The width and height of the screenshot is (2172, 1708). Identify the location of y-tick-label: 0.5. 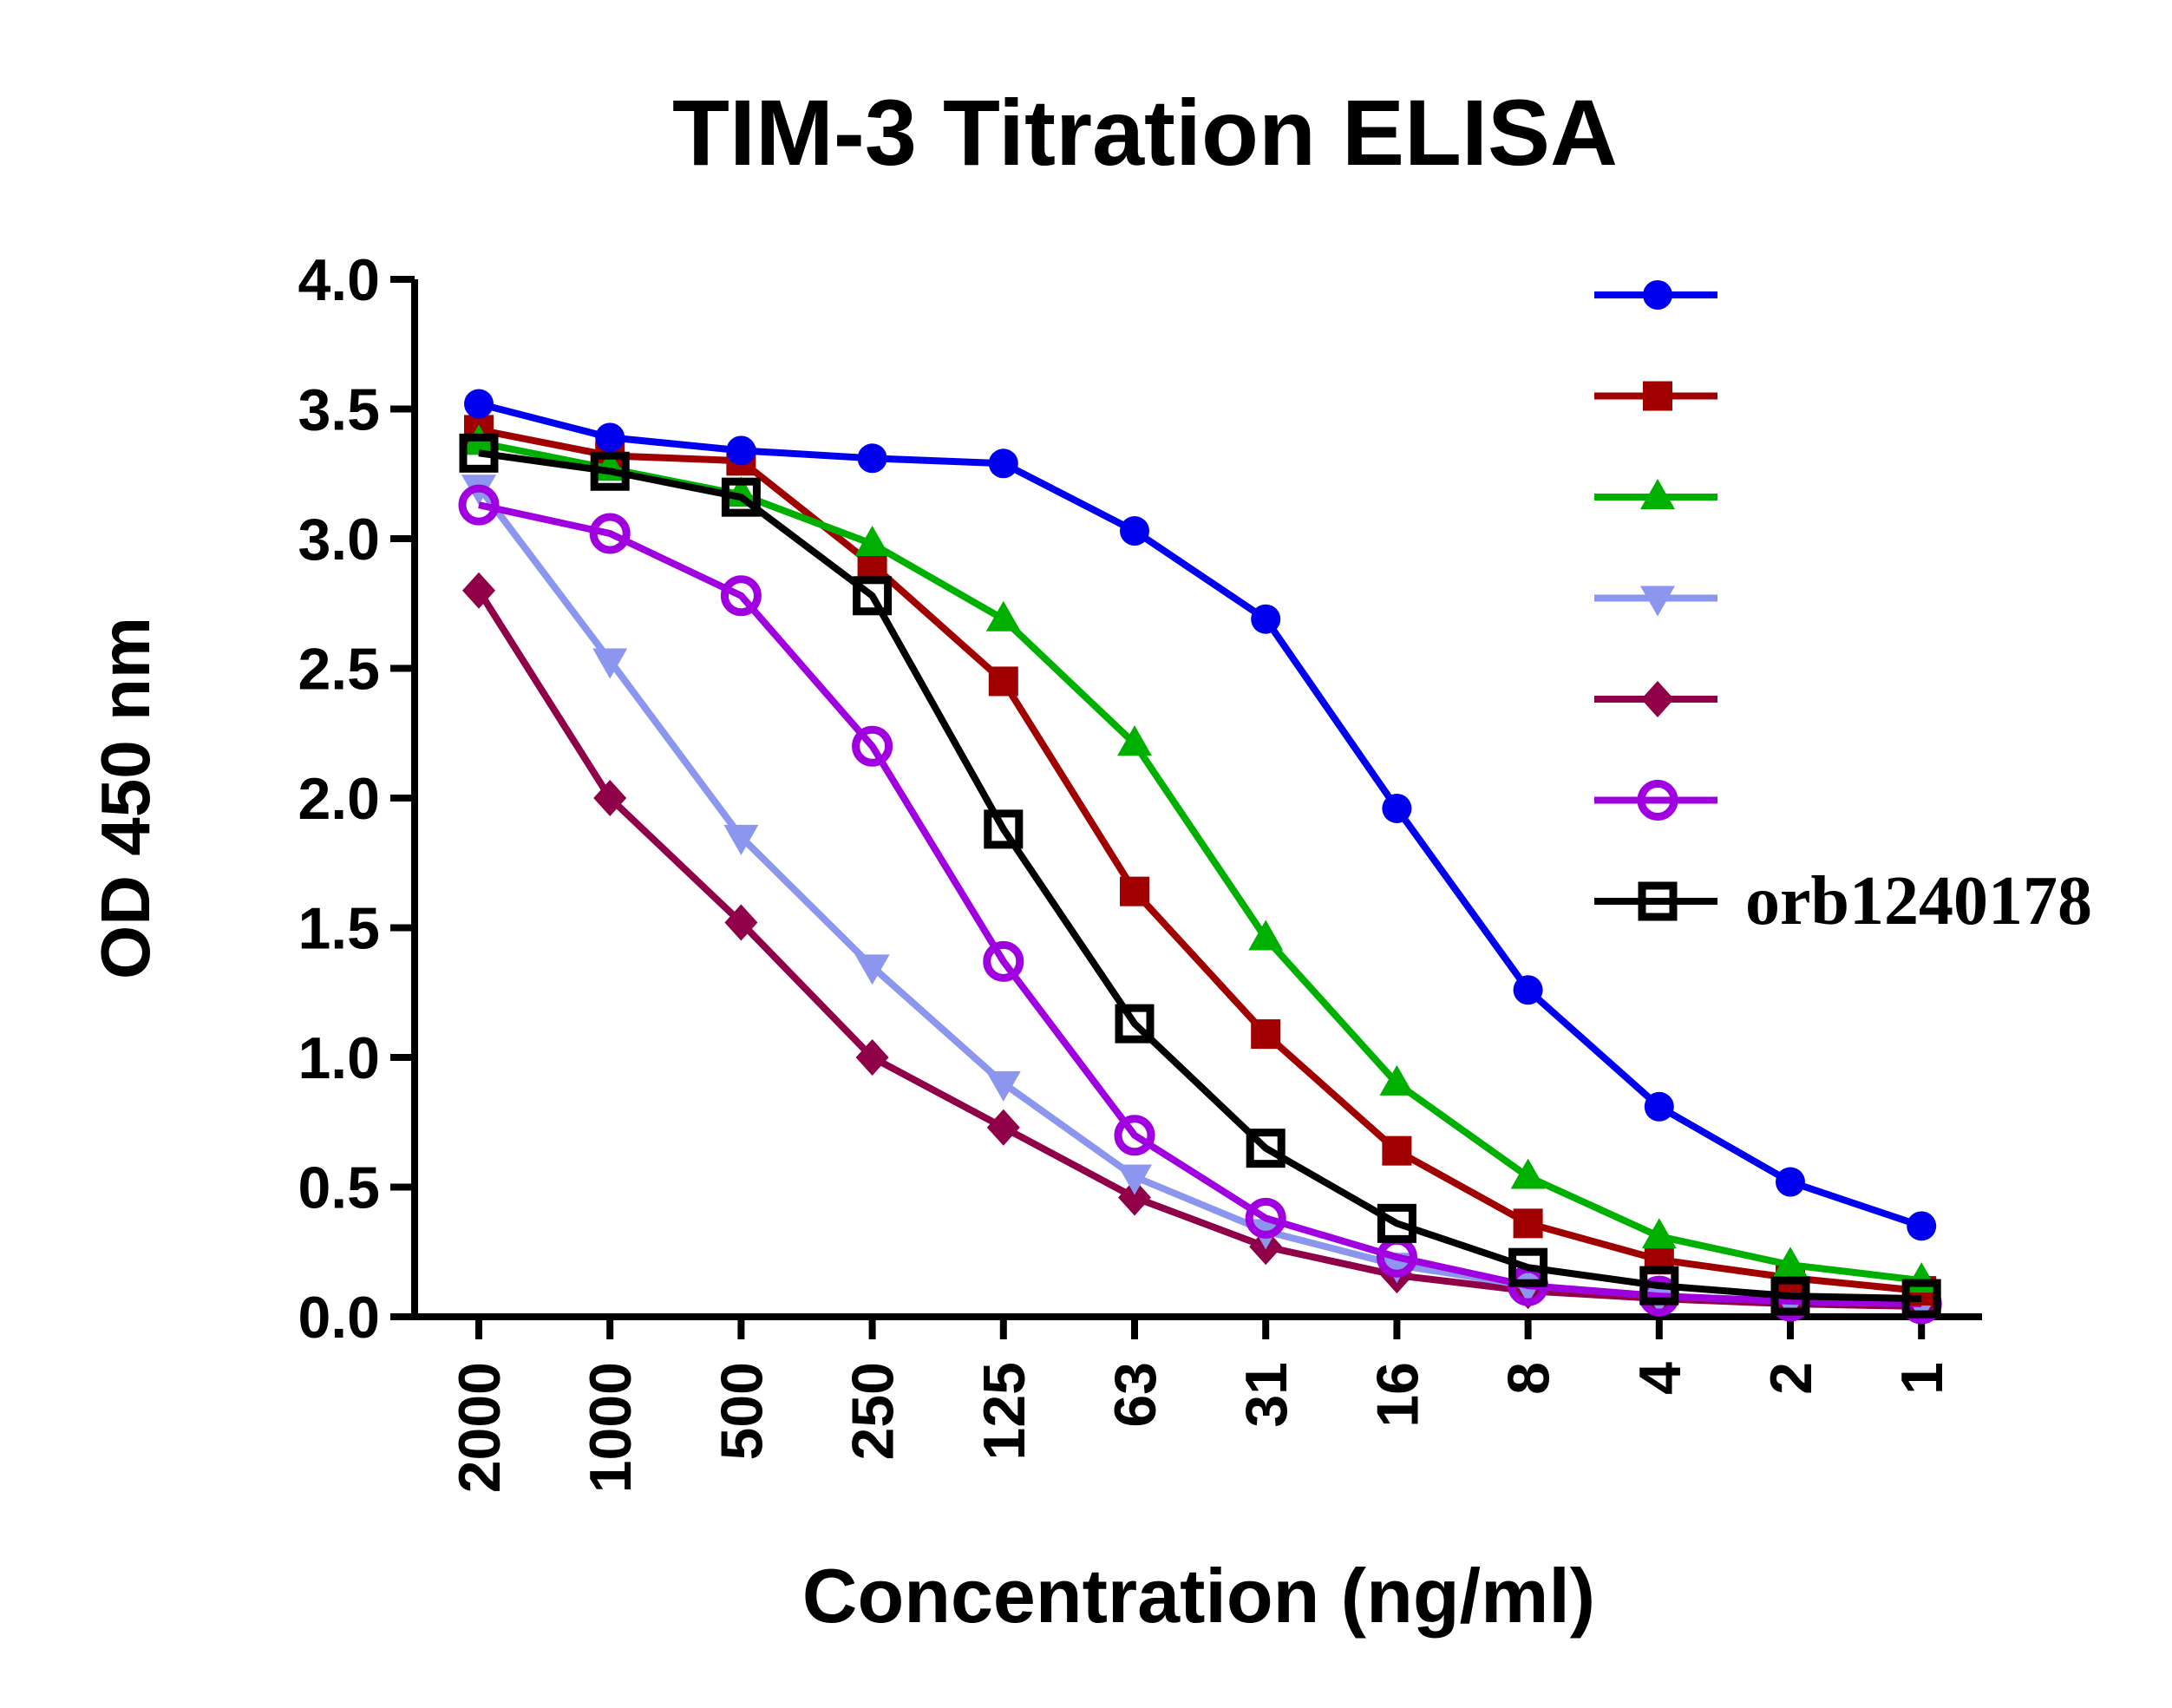
(339, 1188).